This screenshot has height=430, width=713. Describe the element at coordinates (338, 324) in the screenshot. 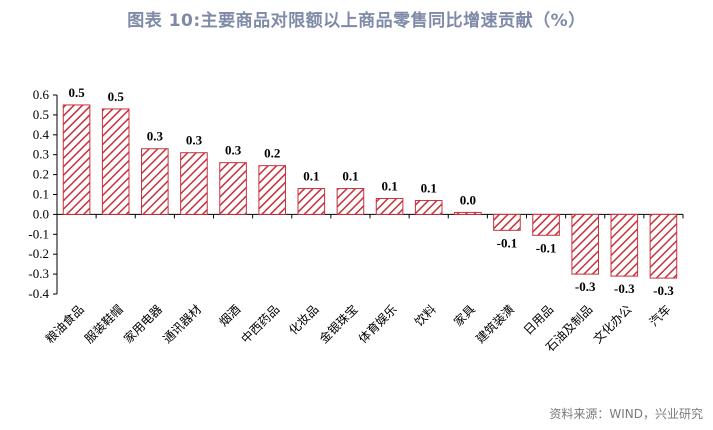

I see `category-label: 金银珠宝` at that location.